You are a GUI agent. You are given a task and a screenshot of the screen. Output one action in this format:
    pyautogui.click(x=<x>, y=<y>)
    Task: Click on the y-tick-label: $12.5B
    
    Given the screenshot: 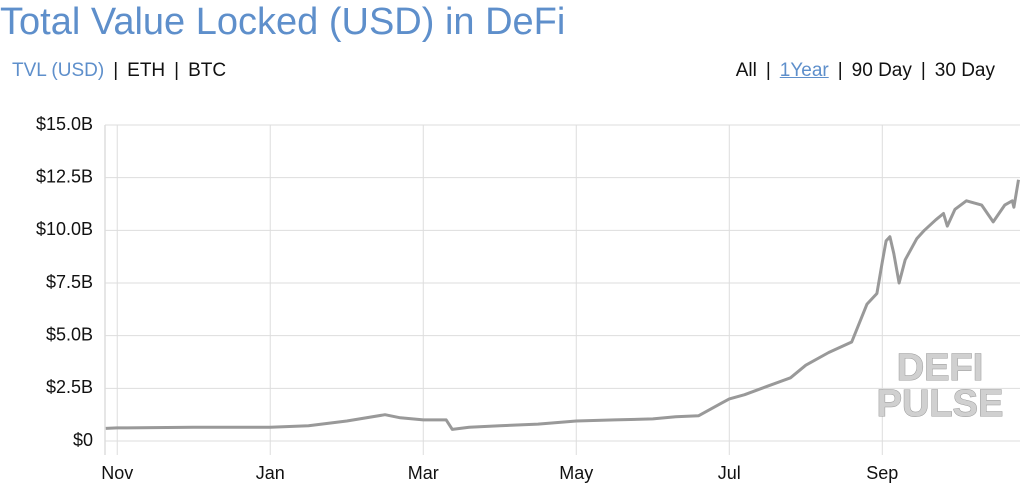 What is the action you would take?
    pyautogui.click(x=64, y=176)
    